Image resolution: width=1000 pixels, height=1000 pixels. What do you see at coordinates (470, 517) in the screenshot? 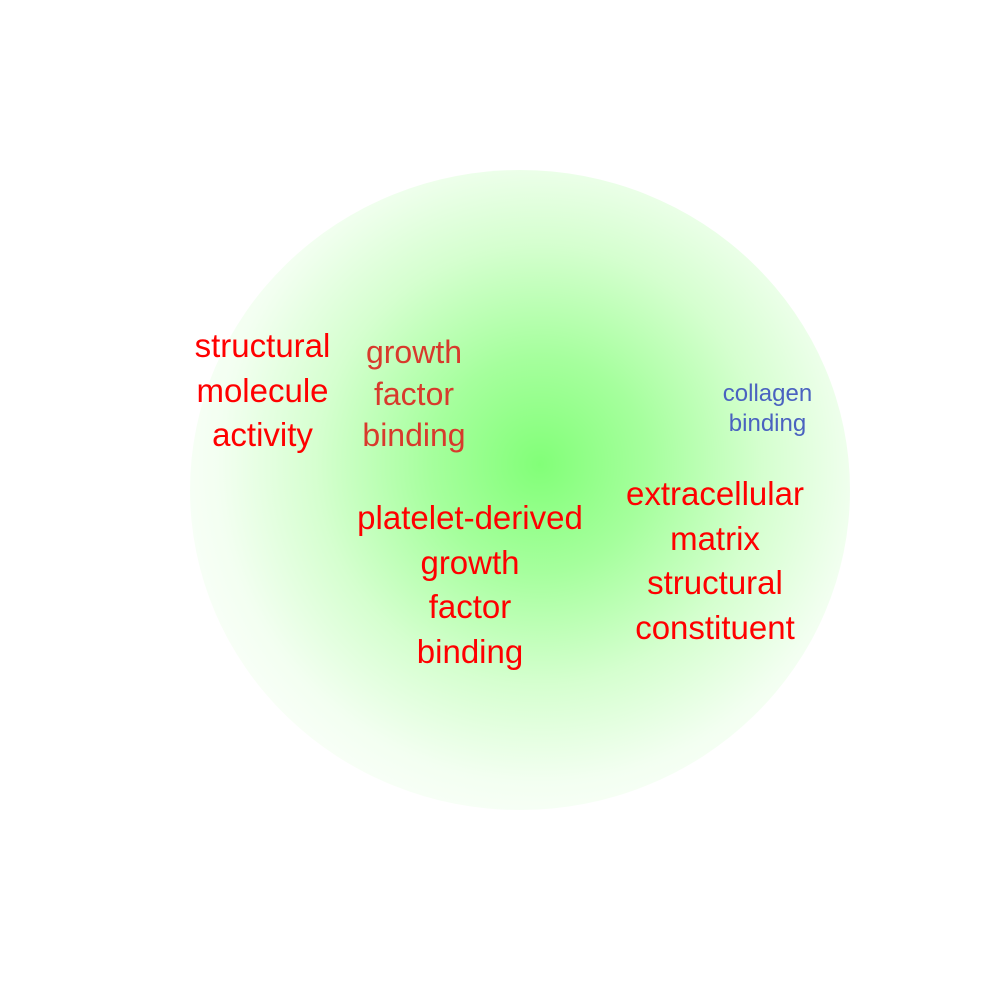
I see `term-line: platelet-derived` at bounding box center [470, 517].